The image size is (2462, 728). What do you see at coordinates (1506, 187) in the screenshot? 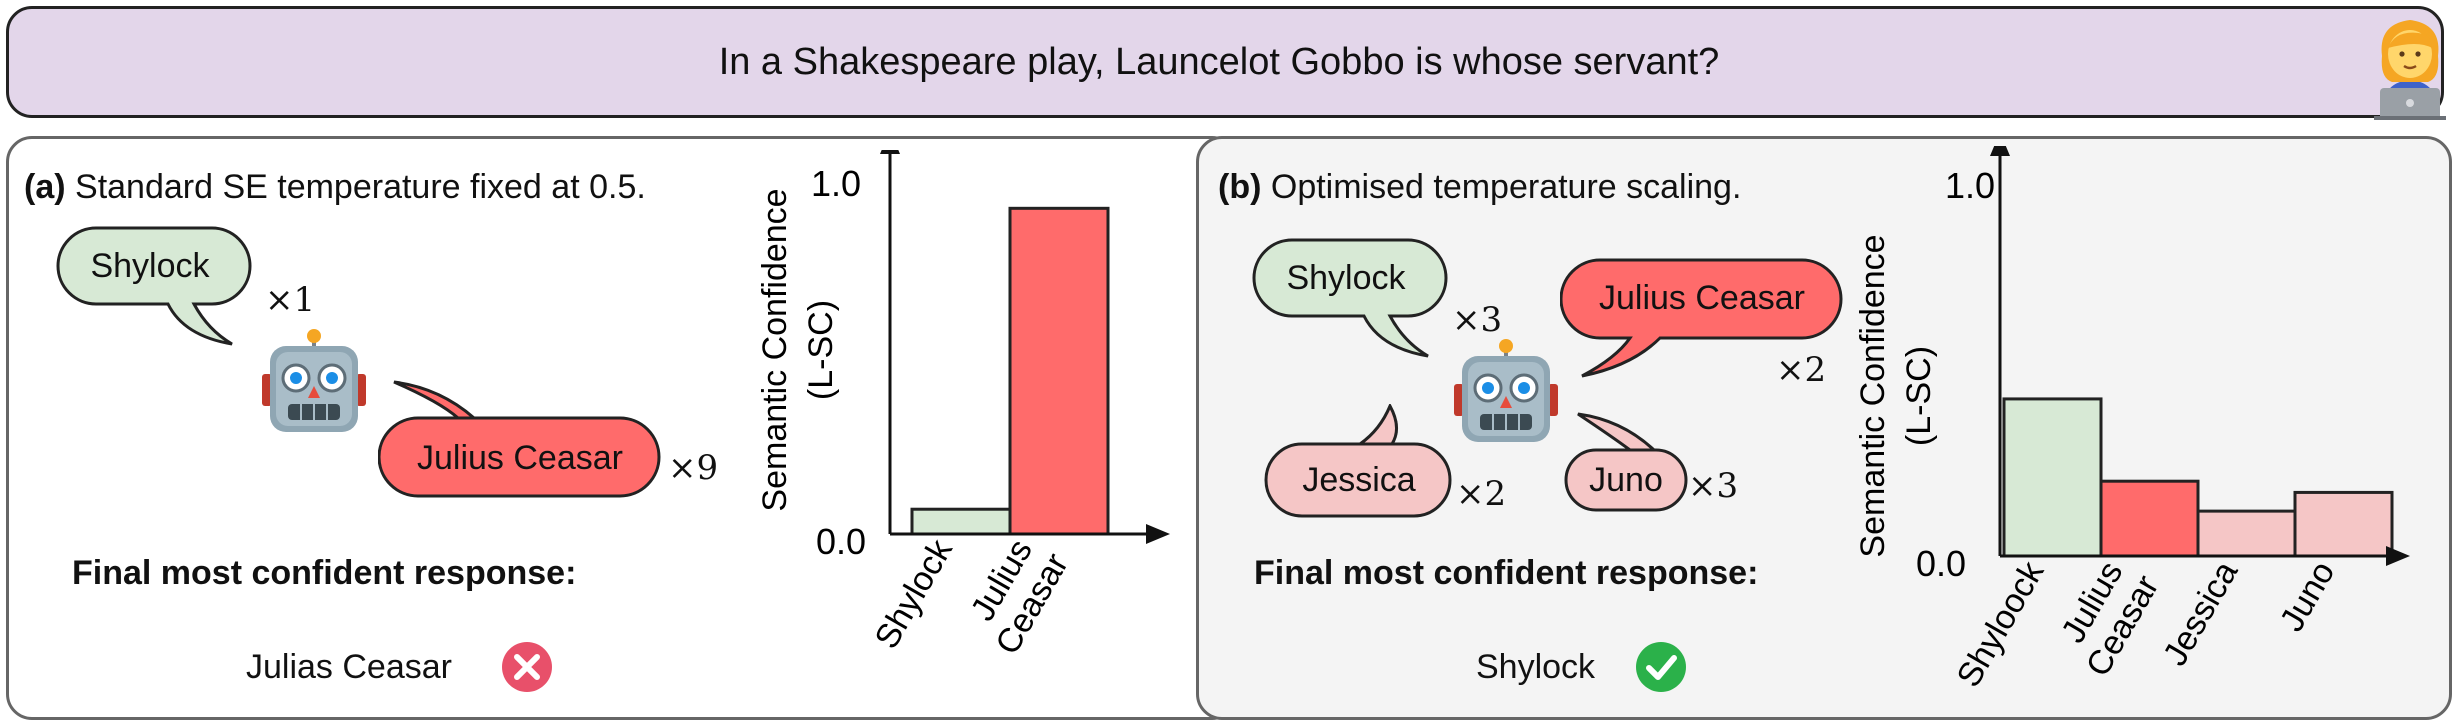
I see `panel-b-title-text: Optimised temperature scaling.` at bounding box center [1506, 187].